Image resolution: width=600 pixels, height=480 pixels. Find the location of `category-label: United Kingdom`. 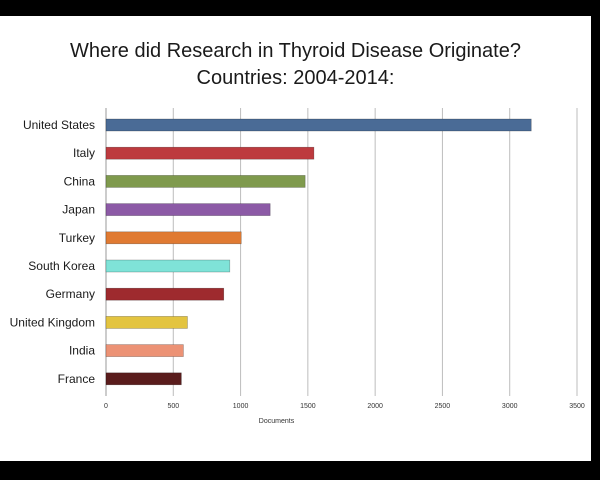

category-label: United Kingdom is located at coordinates (52, 322).